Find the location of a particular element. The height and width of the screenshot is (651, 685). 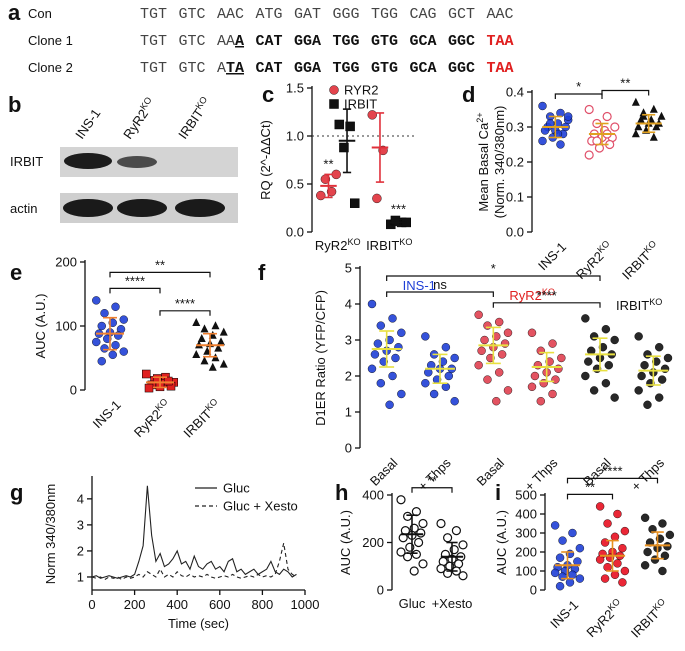

significance-label: ** is located at coordinates (160, 264).